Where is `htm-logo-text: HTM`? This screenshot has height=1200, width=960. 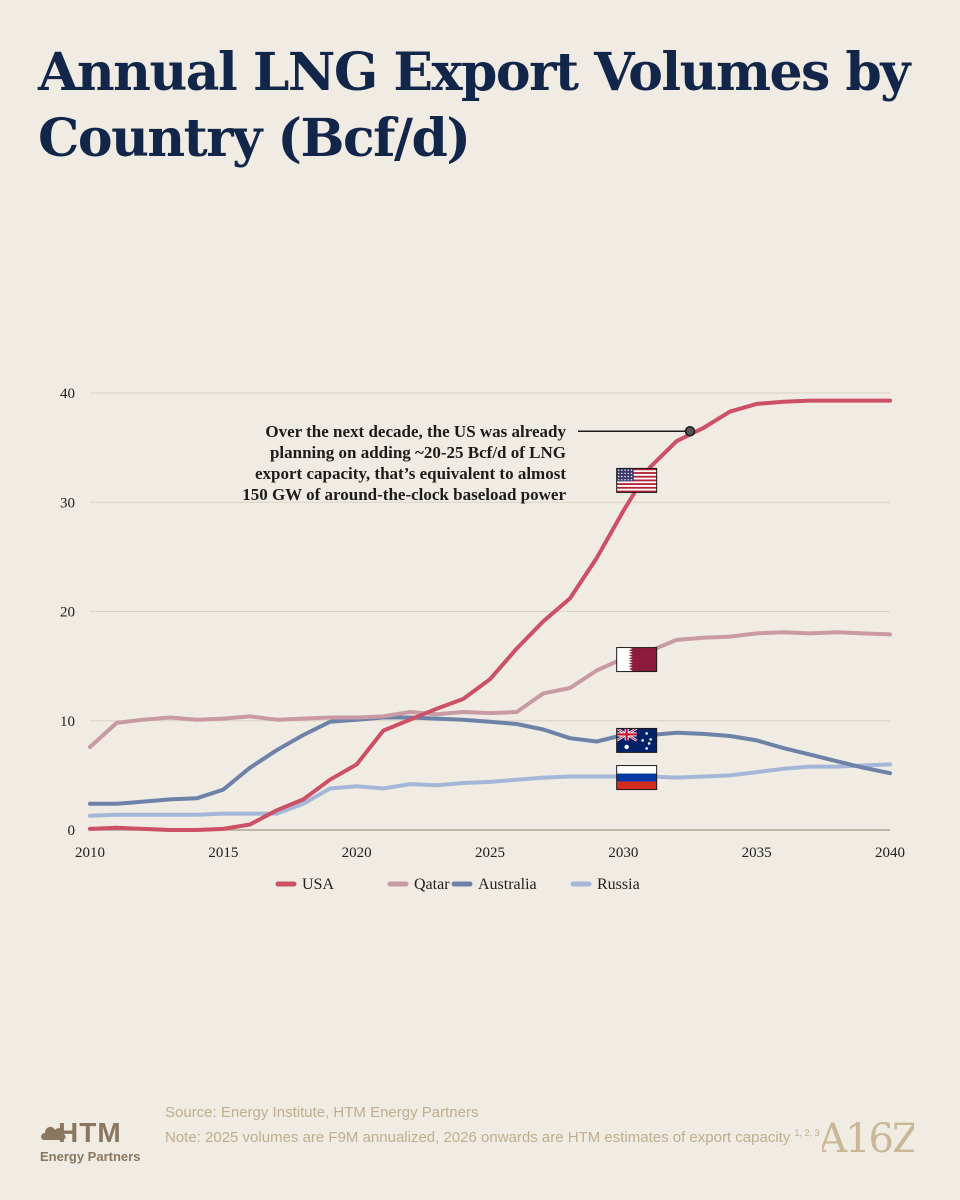 htm-logo-text: HTM is located at coordinates (90, 1132).